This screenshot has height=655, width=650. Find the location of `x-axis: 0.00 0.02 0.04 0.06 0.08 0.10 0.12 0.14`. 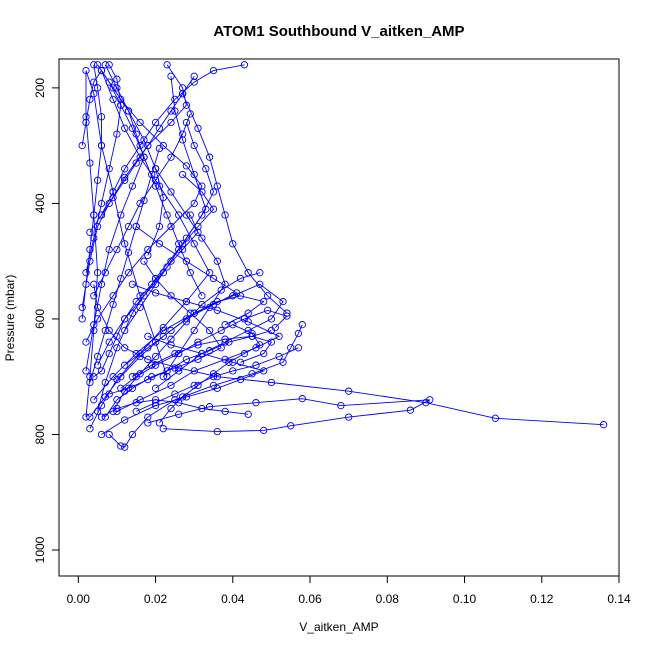

x-axis: 0.00 0.02 0.04 0.06 0.08 0.10 0.12 0.14 is located at coordinates (349, 590).